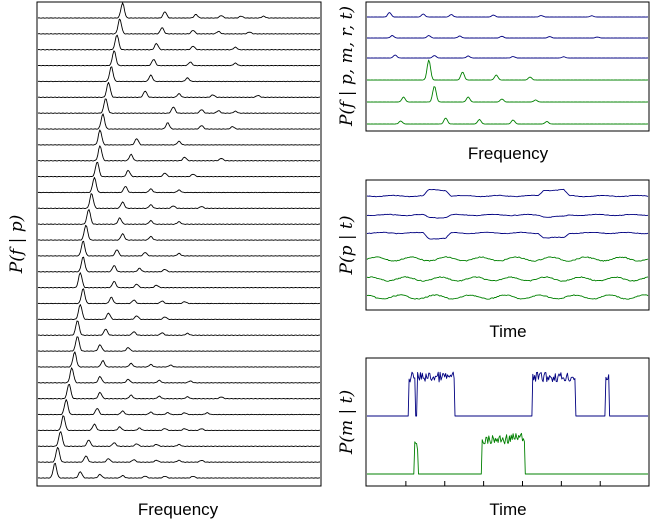 This screenshot has width=651, height=525. I want to click on bottom-right-ticks, so click(503, 483).